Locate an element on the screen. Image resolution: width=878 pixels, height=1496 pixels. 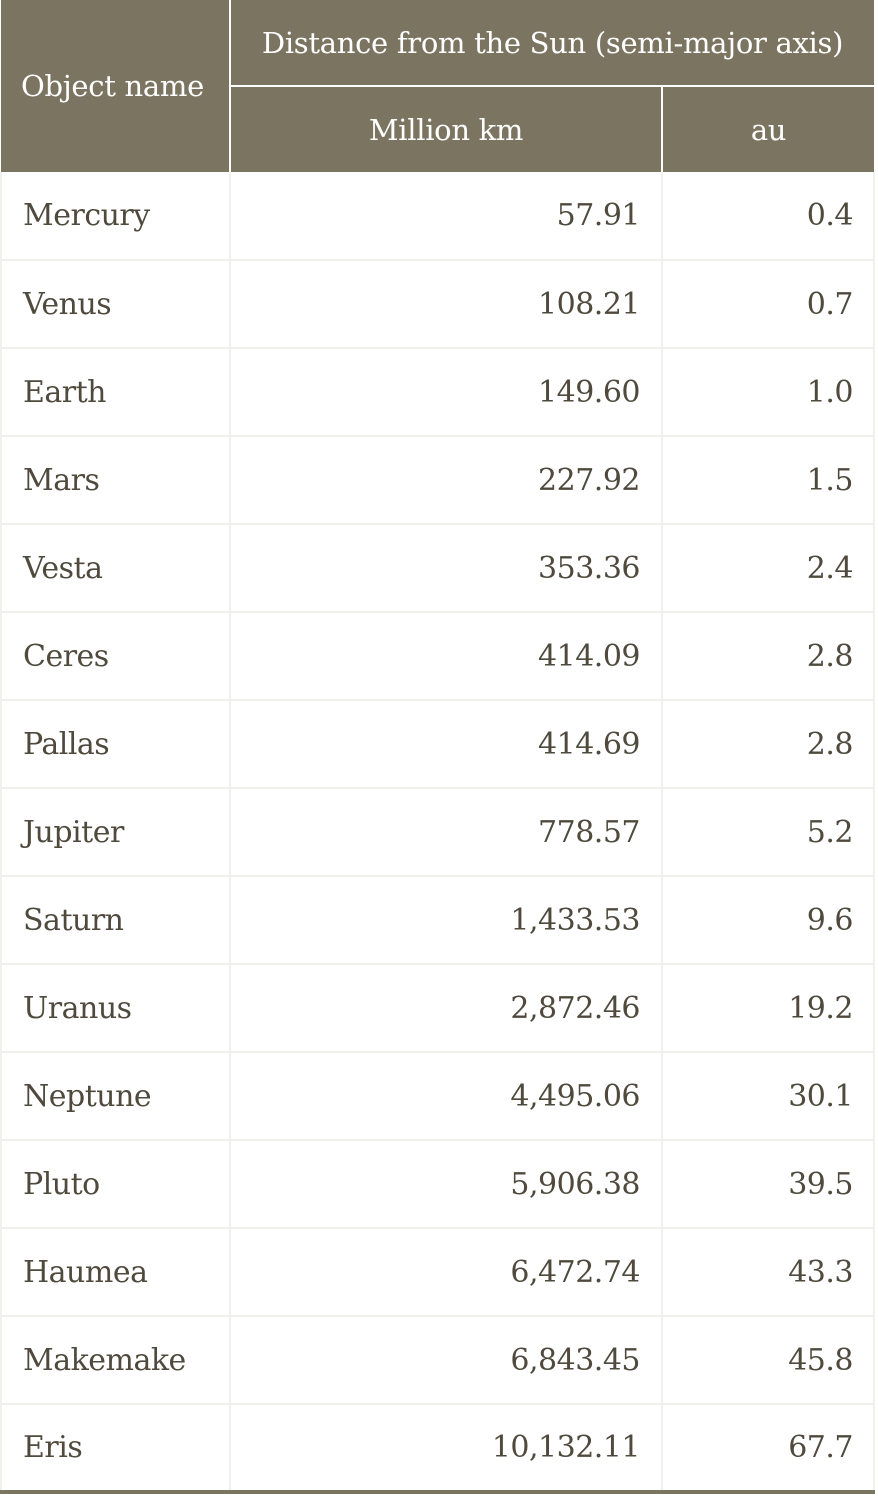
table-row: Neptune 4,495.06 30.1 is located at coordinates (437, 1096).